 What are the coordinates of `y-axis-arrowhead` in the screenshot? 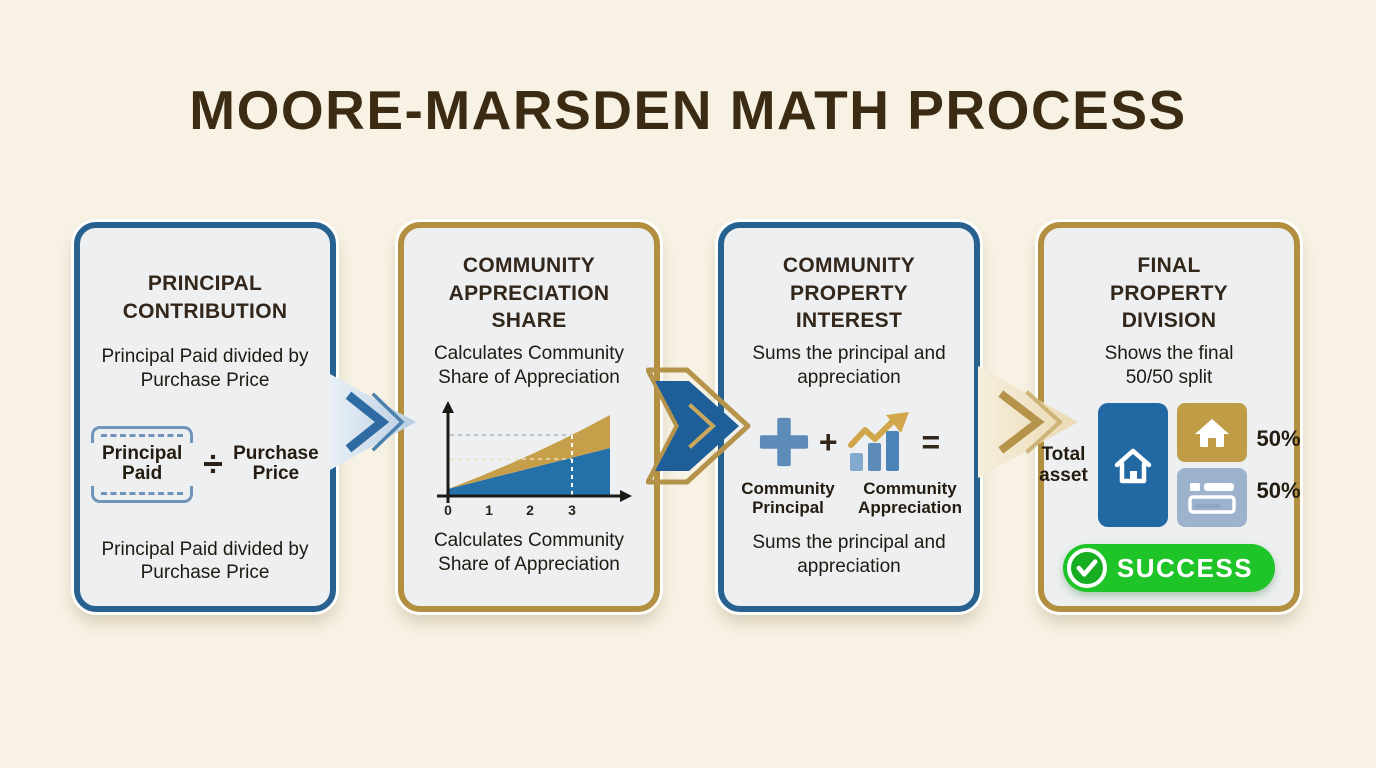 It's located at (448, 407).